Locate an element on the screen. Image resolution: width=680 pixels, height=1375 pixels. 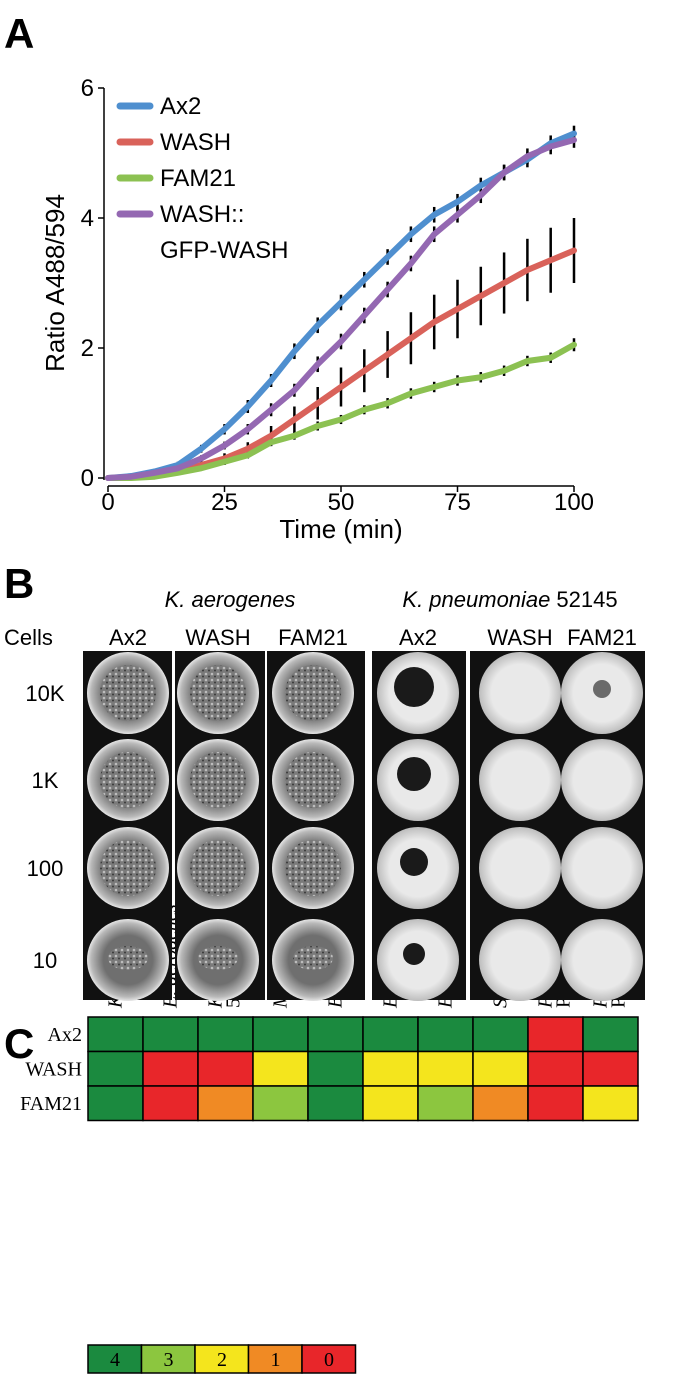
group-title-italic: K. pneumoniae is located at coordinates (476, 599).